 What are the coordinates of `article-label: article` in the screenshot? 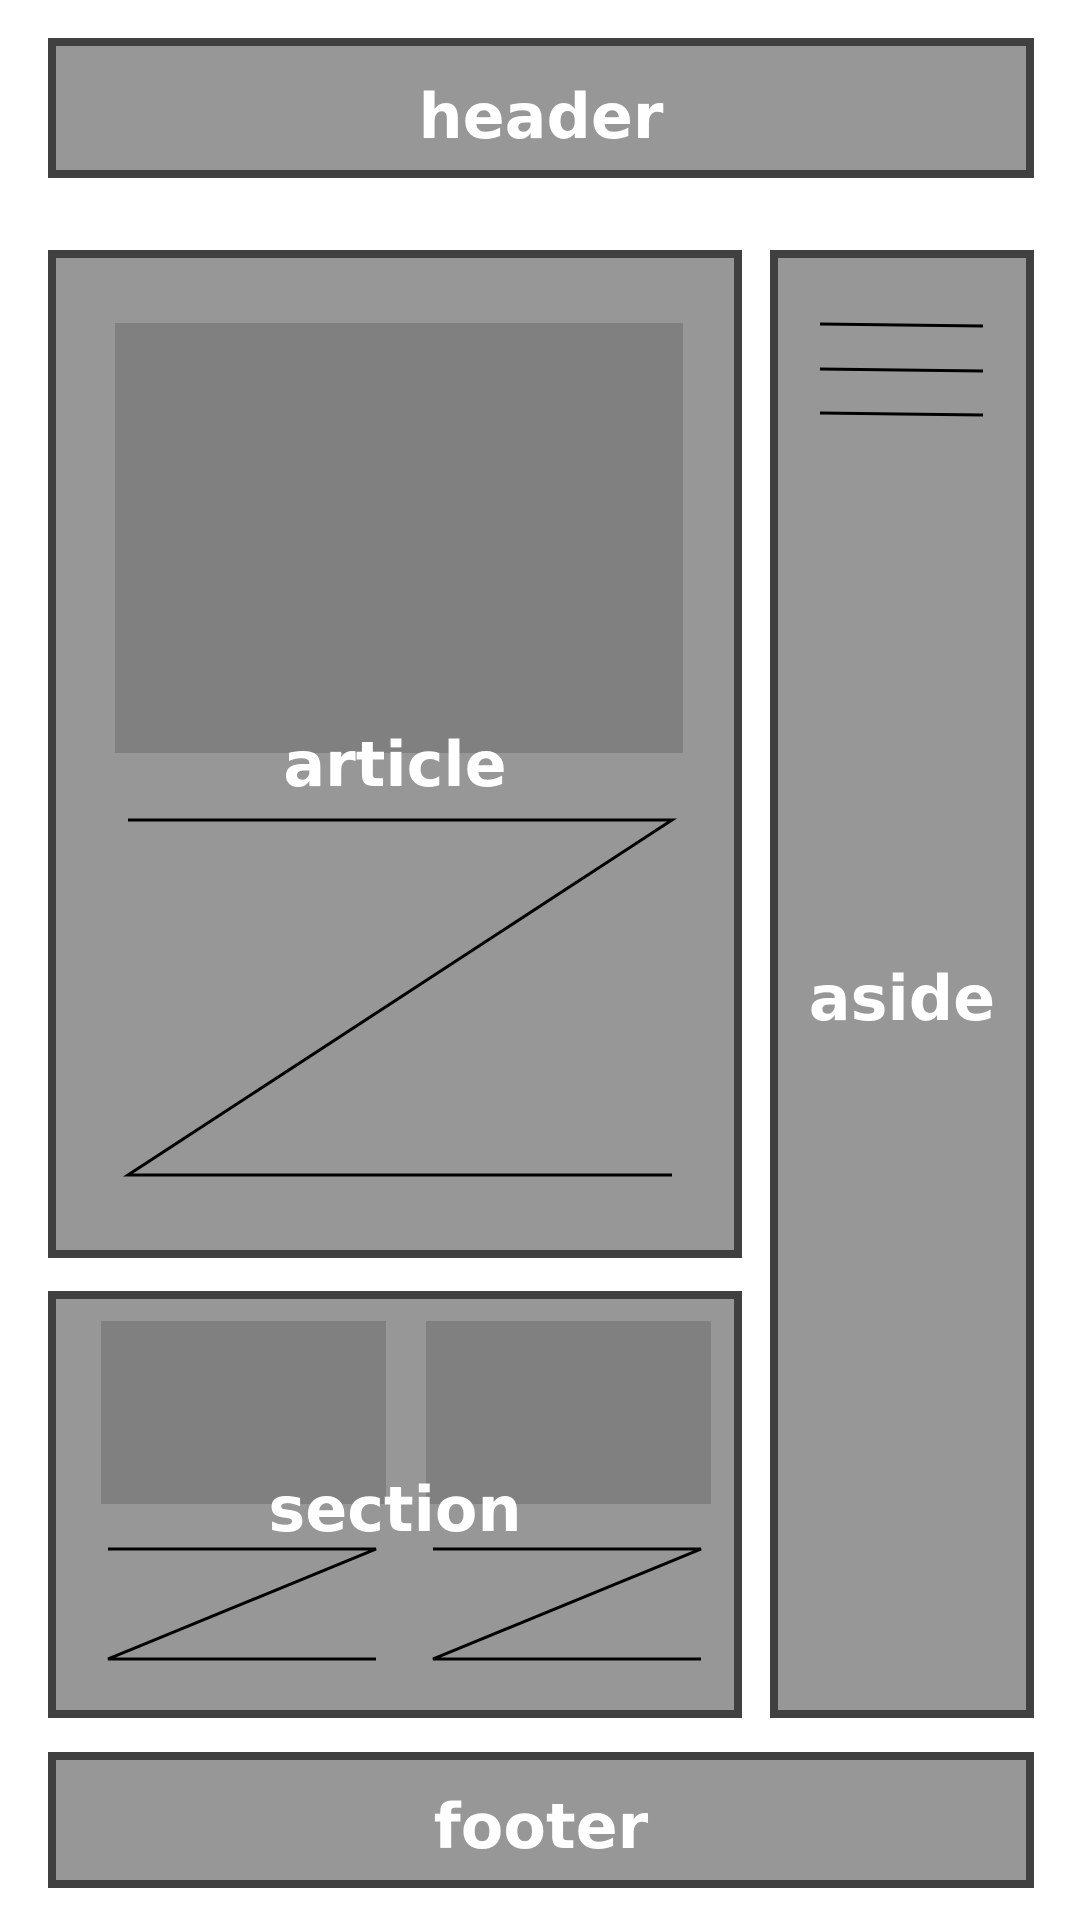 It's located at (395, 764).